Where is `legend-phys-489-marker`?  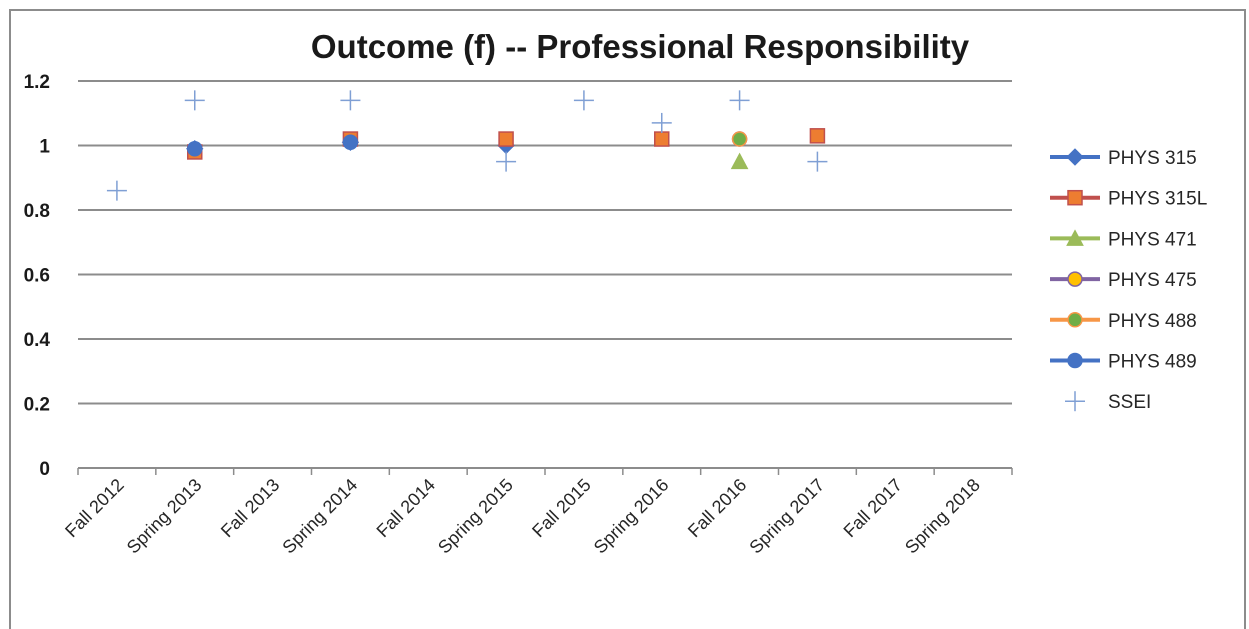 legend-phys-489-marker is located at coordinates (1075, 360).